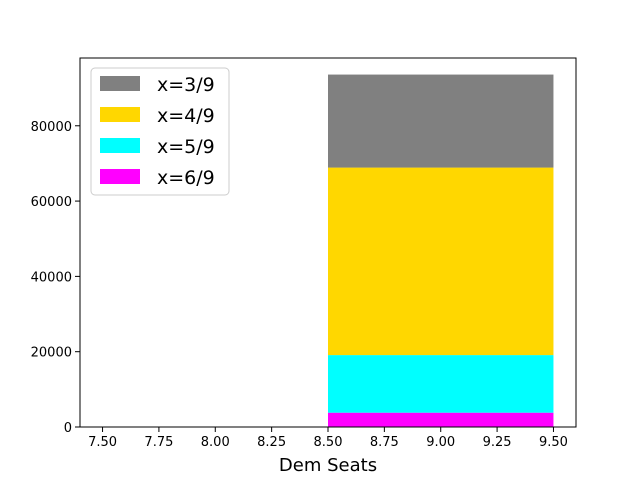 The width and height of the screenshot is (640, 480). What do you see at coordinates (51, 127) in the screenshot?
I see `y-tick-label: 80000` at bounding box center [51, 127].